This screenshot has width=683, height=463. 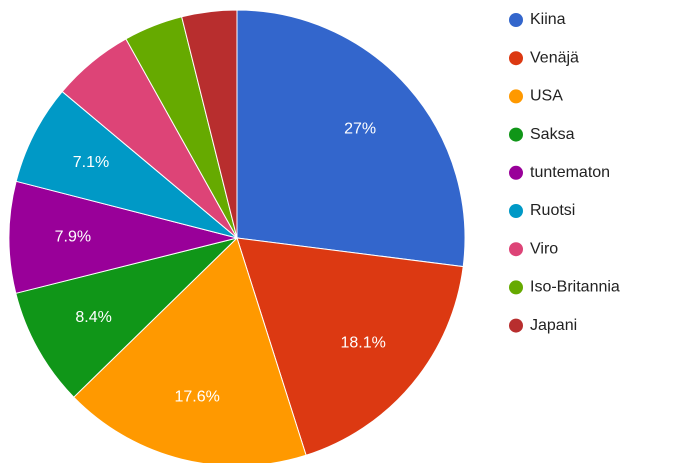 I want to click on legend-label: Ruotsi, so click(x=552, y=210).